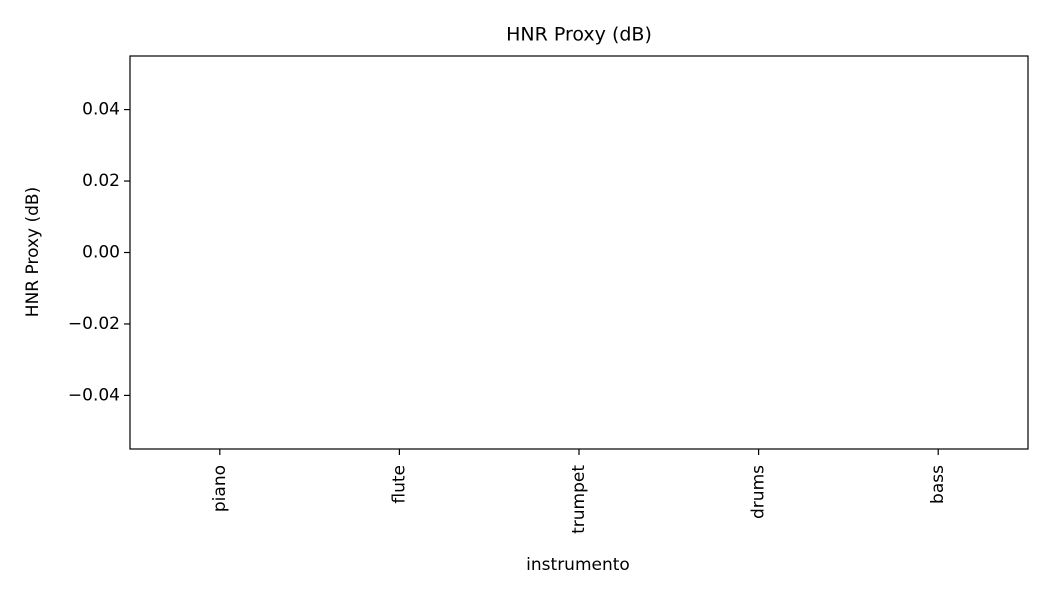  I want to click on y-tick-label: 0.00, so click(101, 253).